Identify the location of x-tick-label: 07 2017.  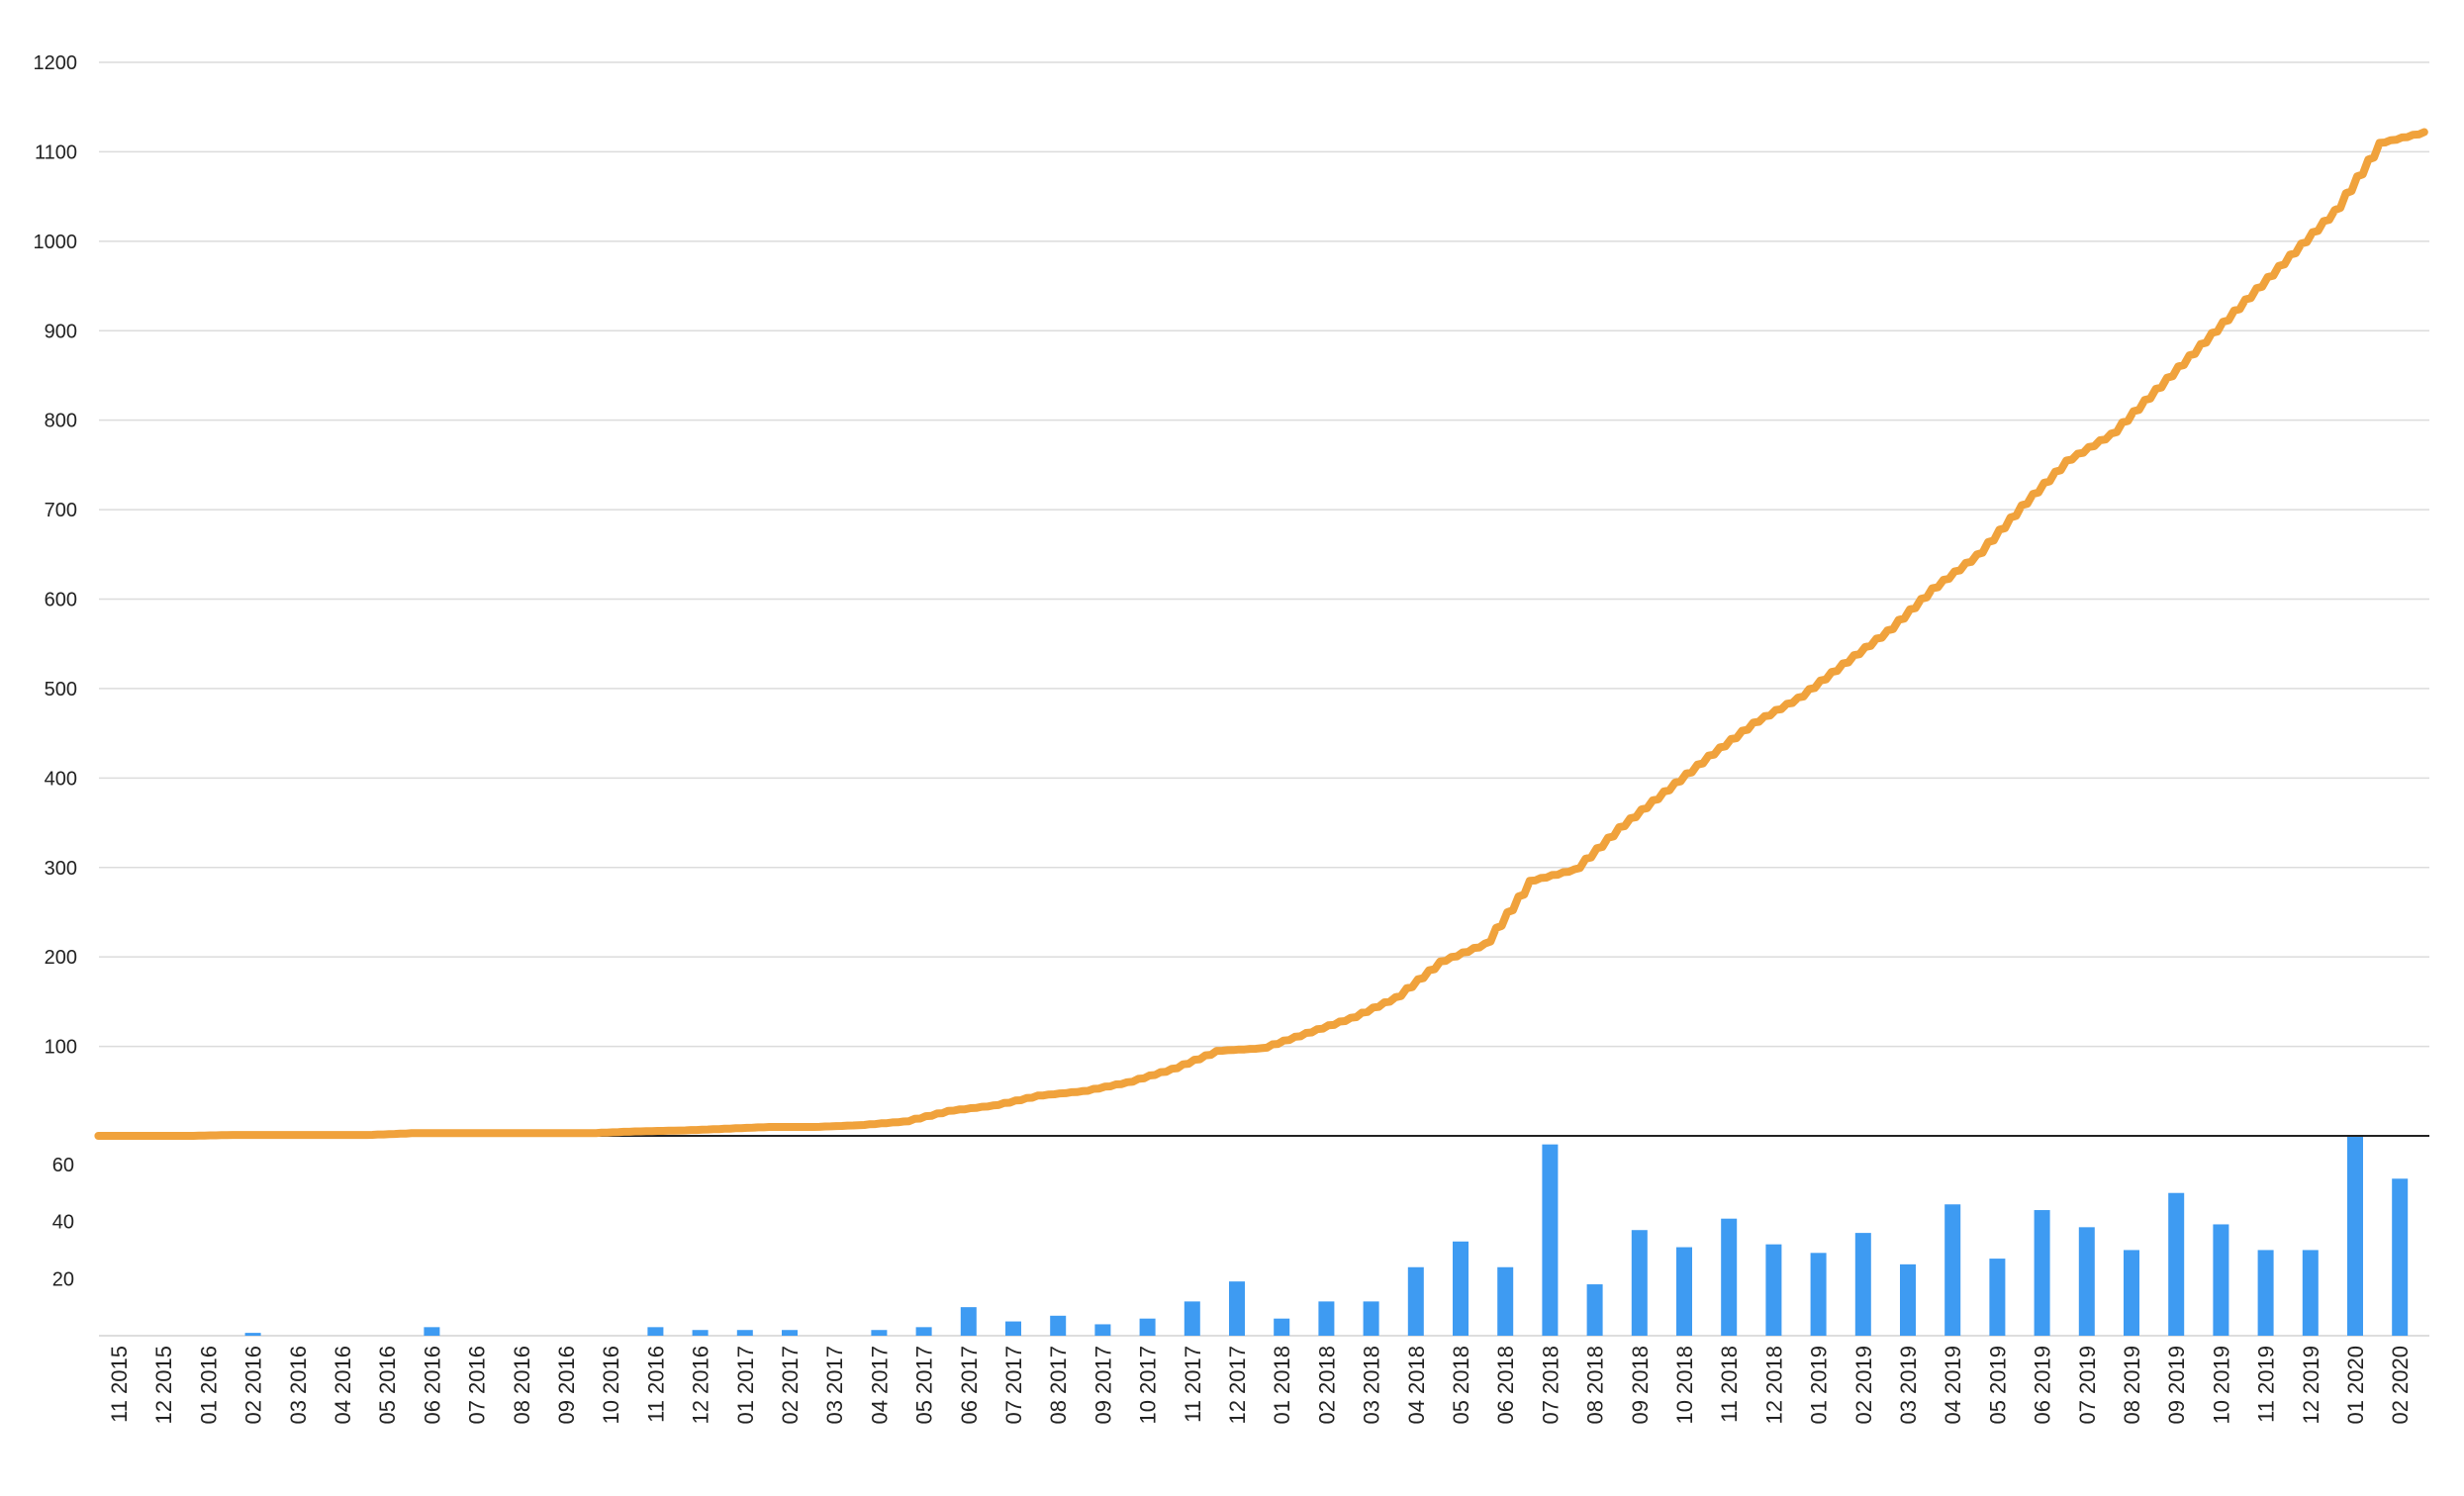
(1013, 1386).